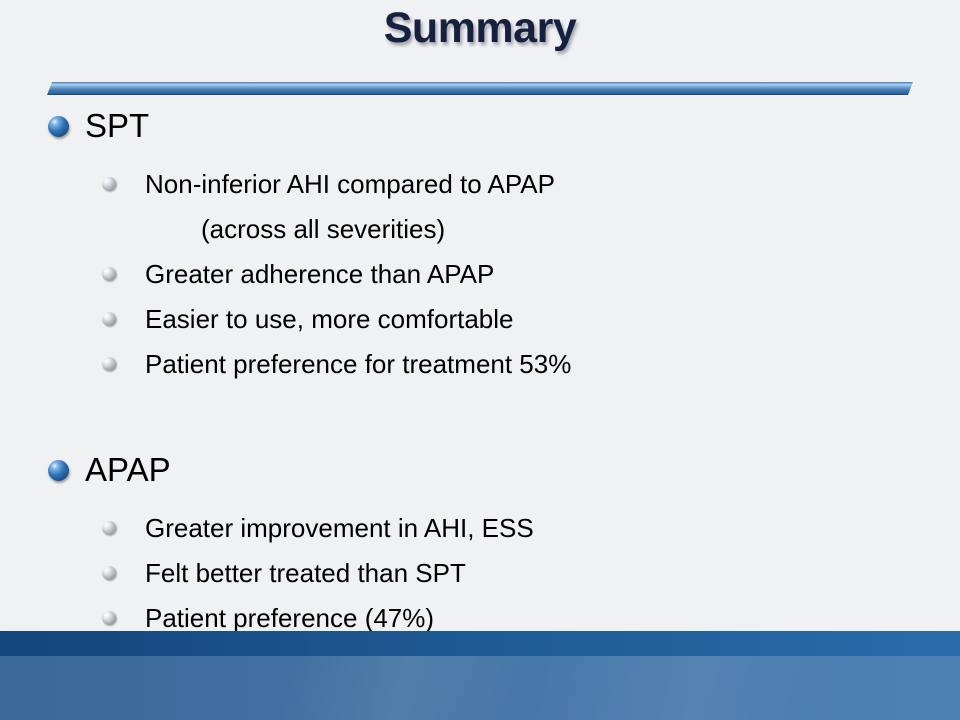 This screenshot has height=720, width=960. Describe the element at coordinates (480, 643) in the screenshot. I see `footer-dark-strip` at that location.